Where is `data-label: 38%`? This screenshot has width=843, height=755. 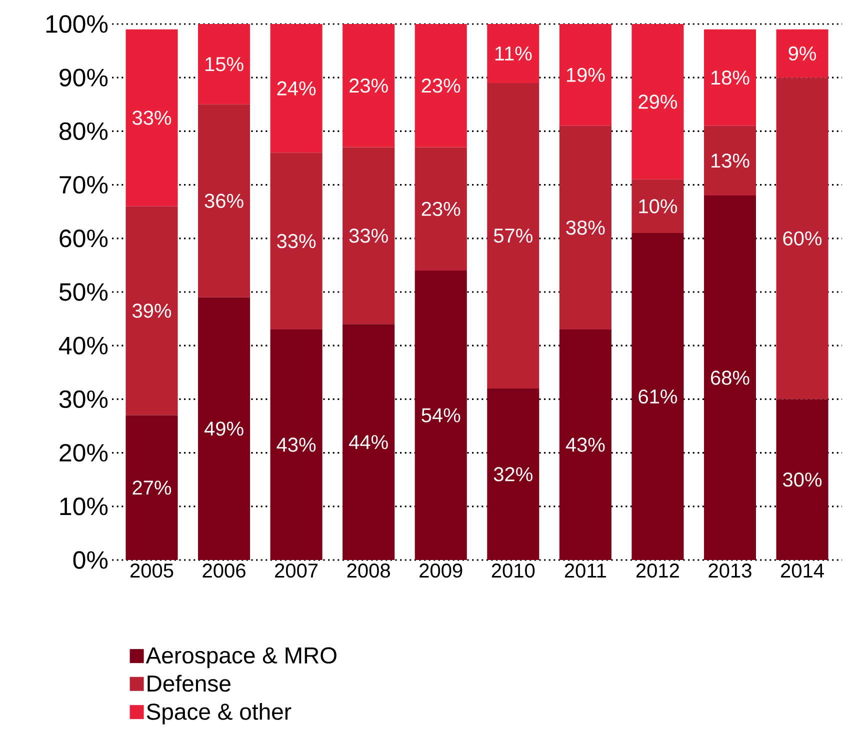
data-label: 38% is located at coordinates (585, 227).